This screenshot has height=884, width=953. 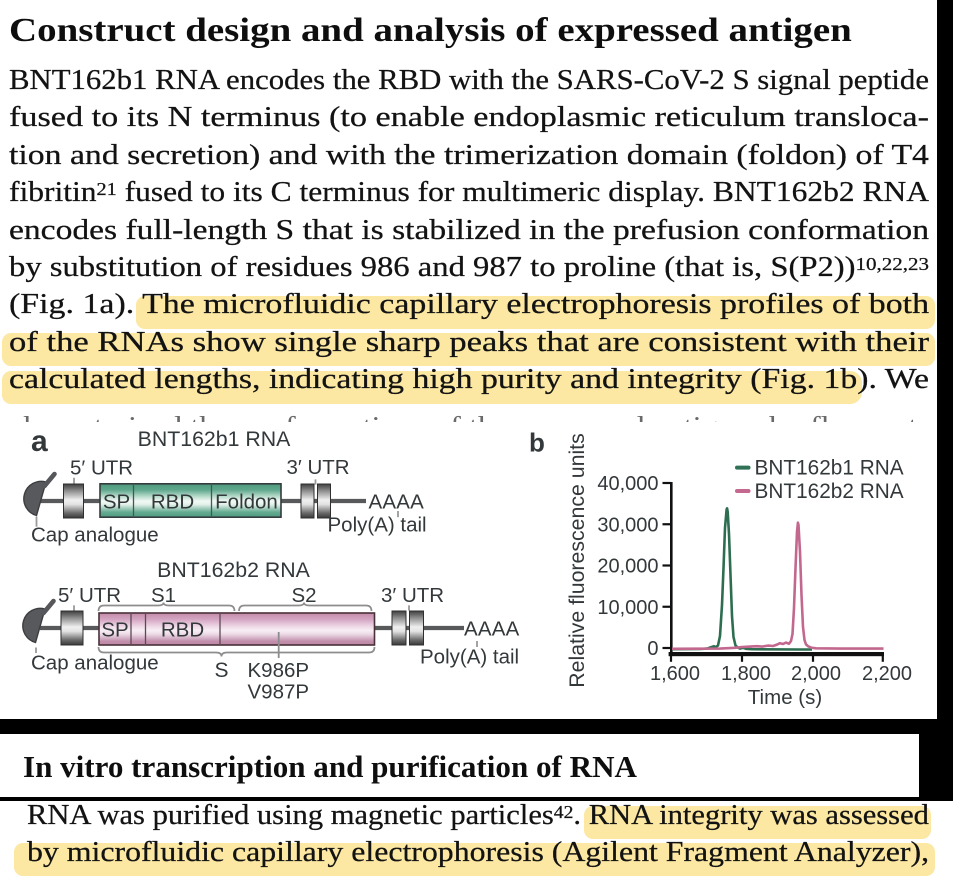 What do you see at coordinates (163, 595) in the screenshot?
I see `svg-text: S1` at bounding box center [163, 595].